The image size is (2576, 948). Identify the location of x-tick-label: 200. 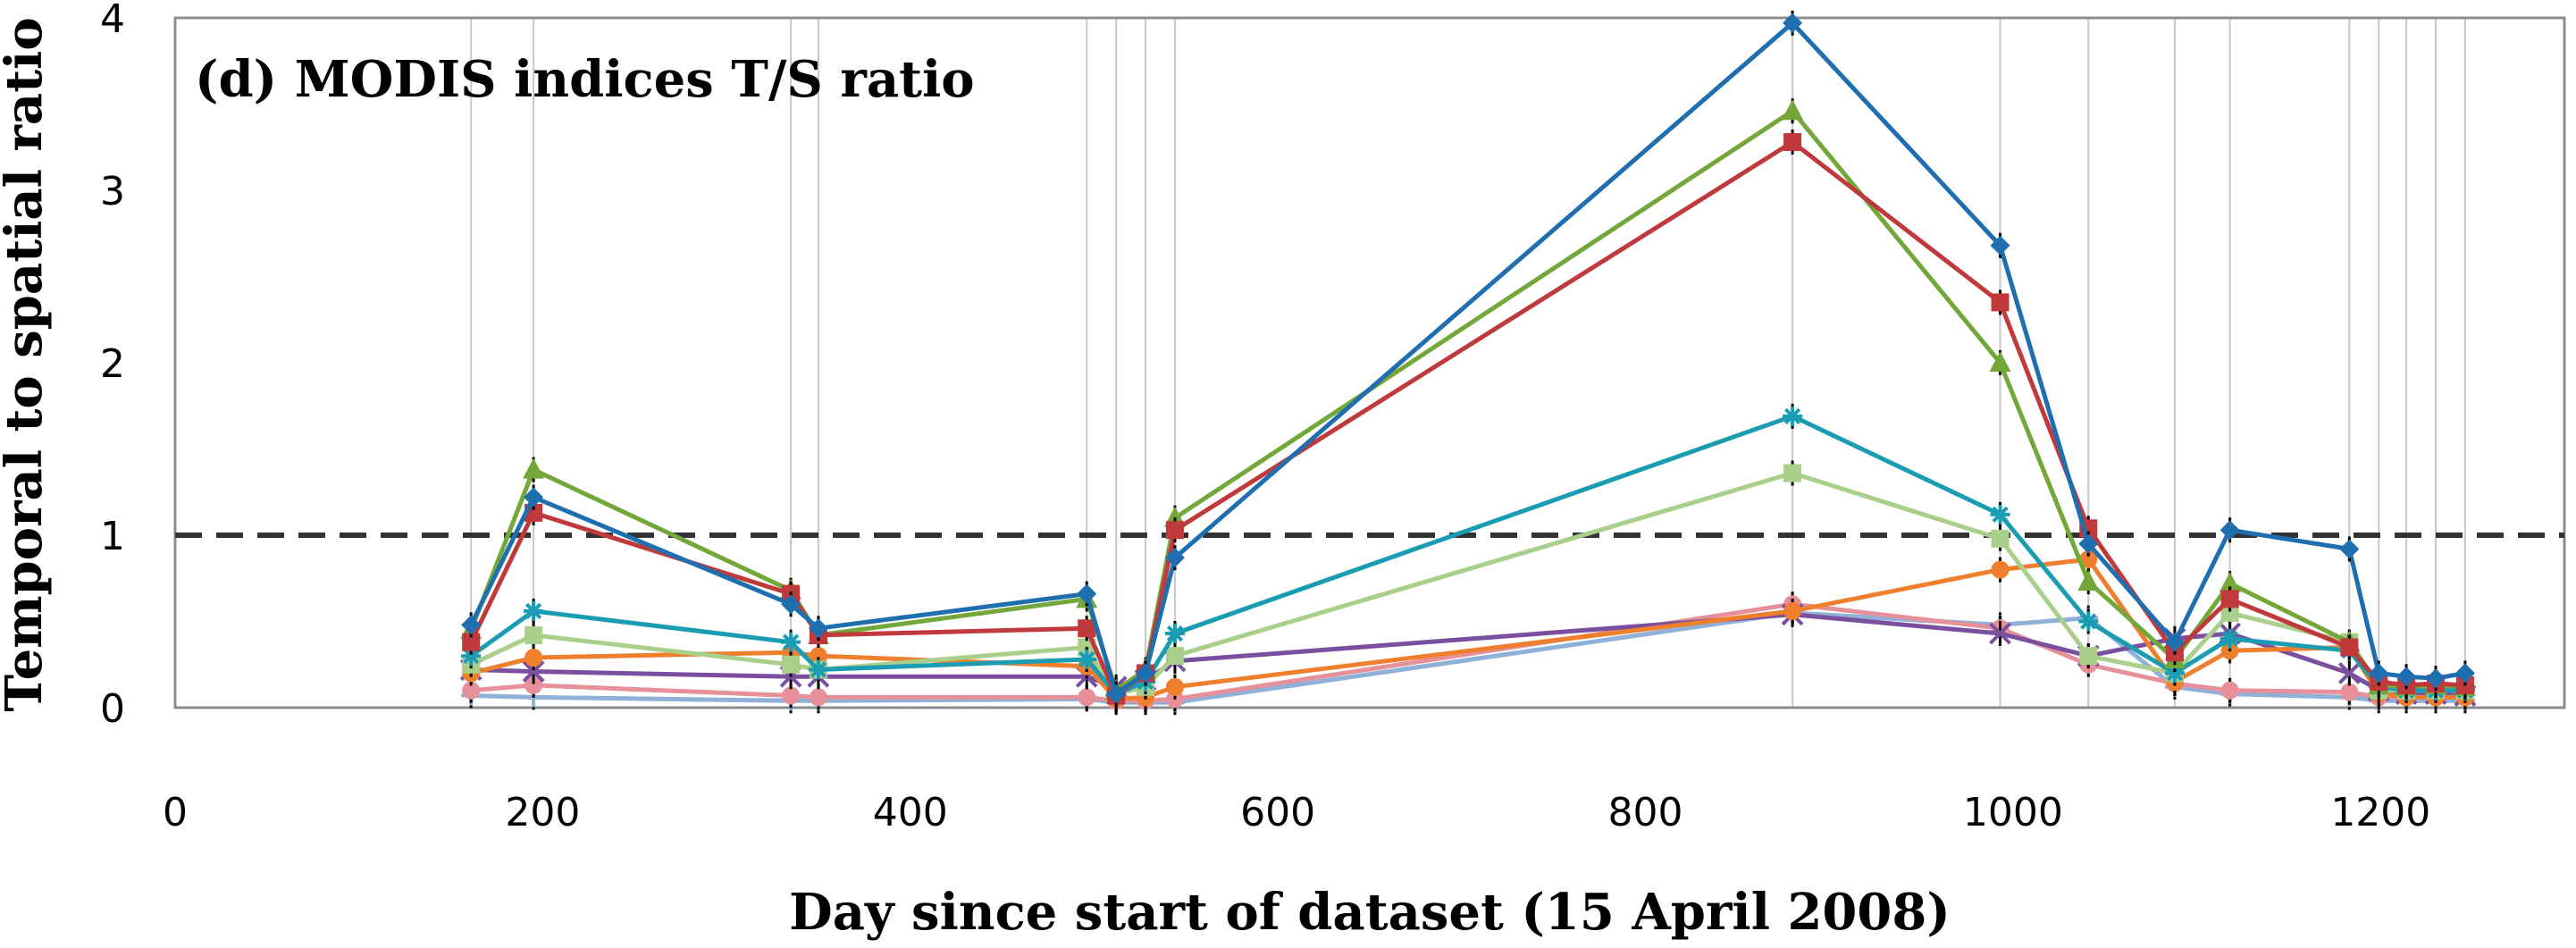
(542, 812).